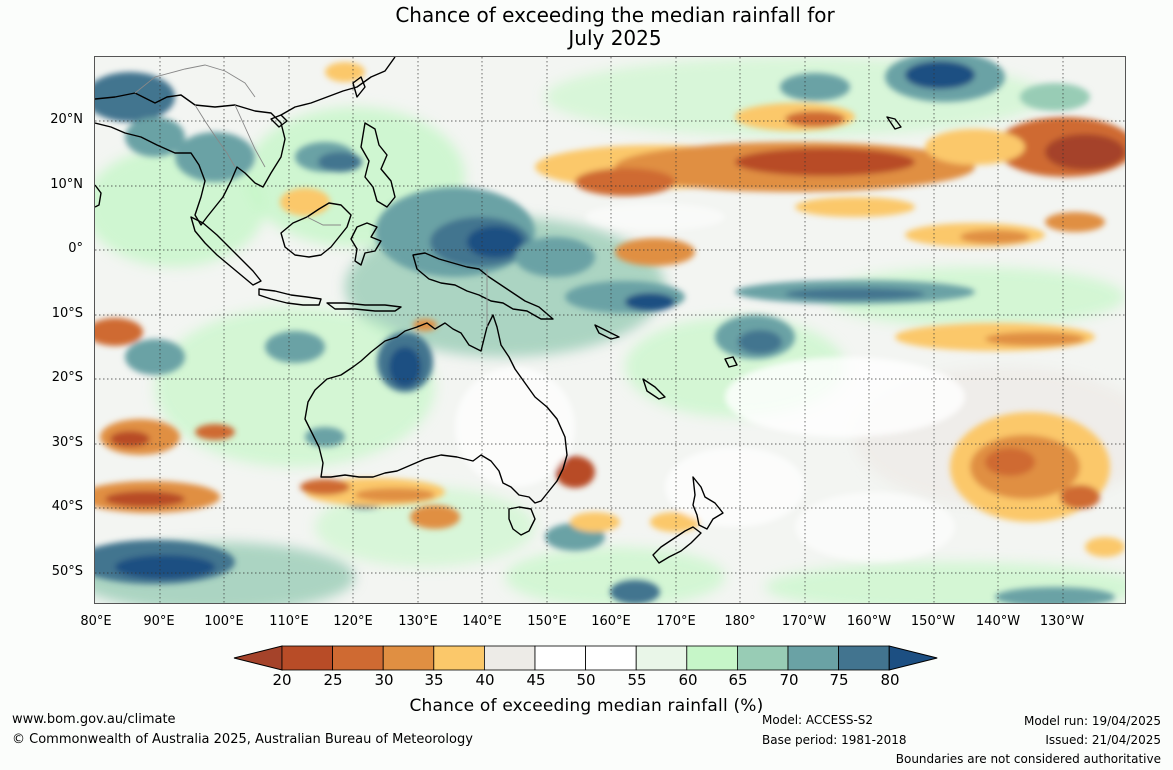 The image size is (1173, 770). What do you see at coordinates (316, 230) in the screenshot?
I see `borneo-coastline` at bounding box center [316, 230].